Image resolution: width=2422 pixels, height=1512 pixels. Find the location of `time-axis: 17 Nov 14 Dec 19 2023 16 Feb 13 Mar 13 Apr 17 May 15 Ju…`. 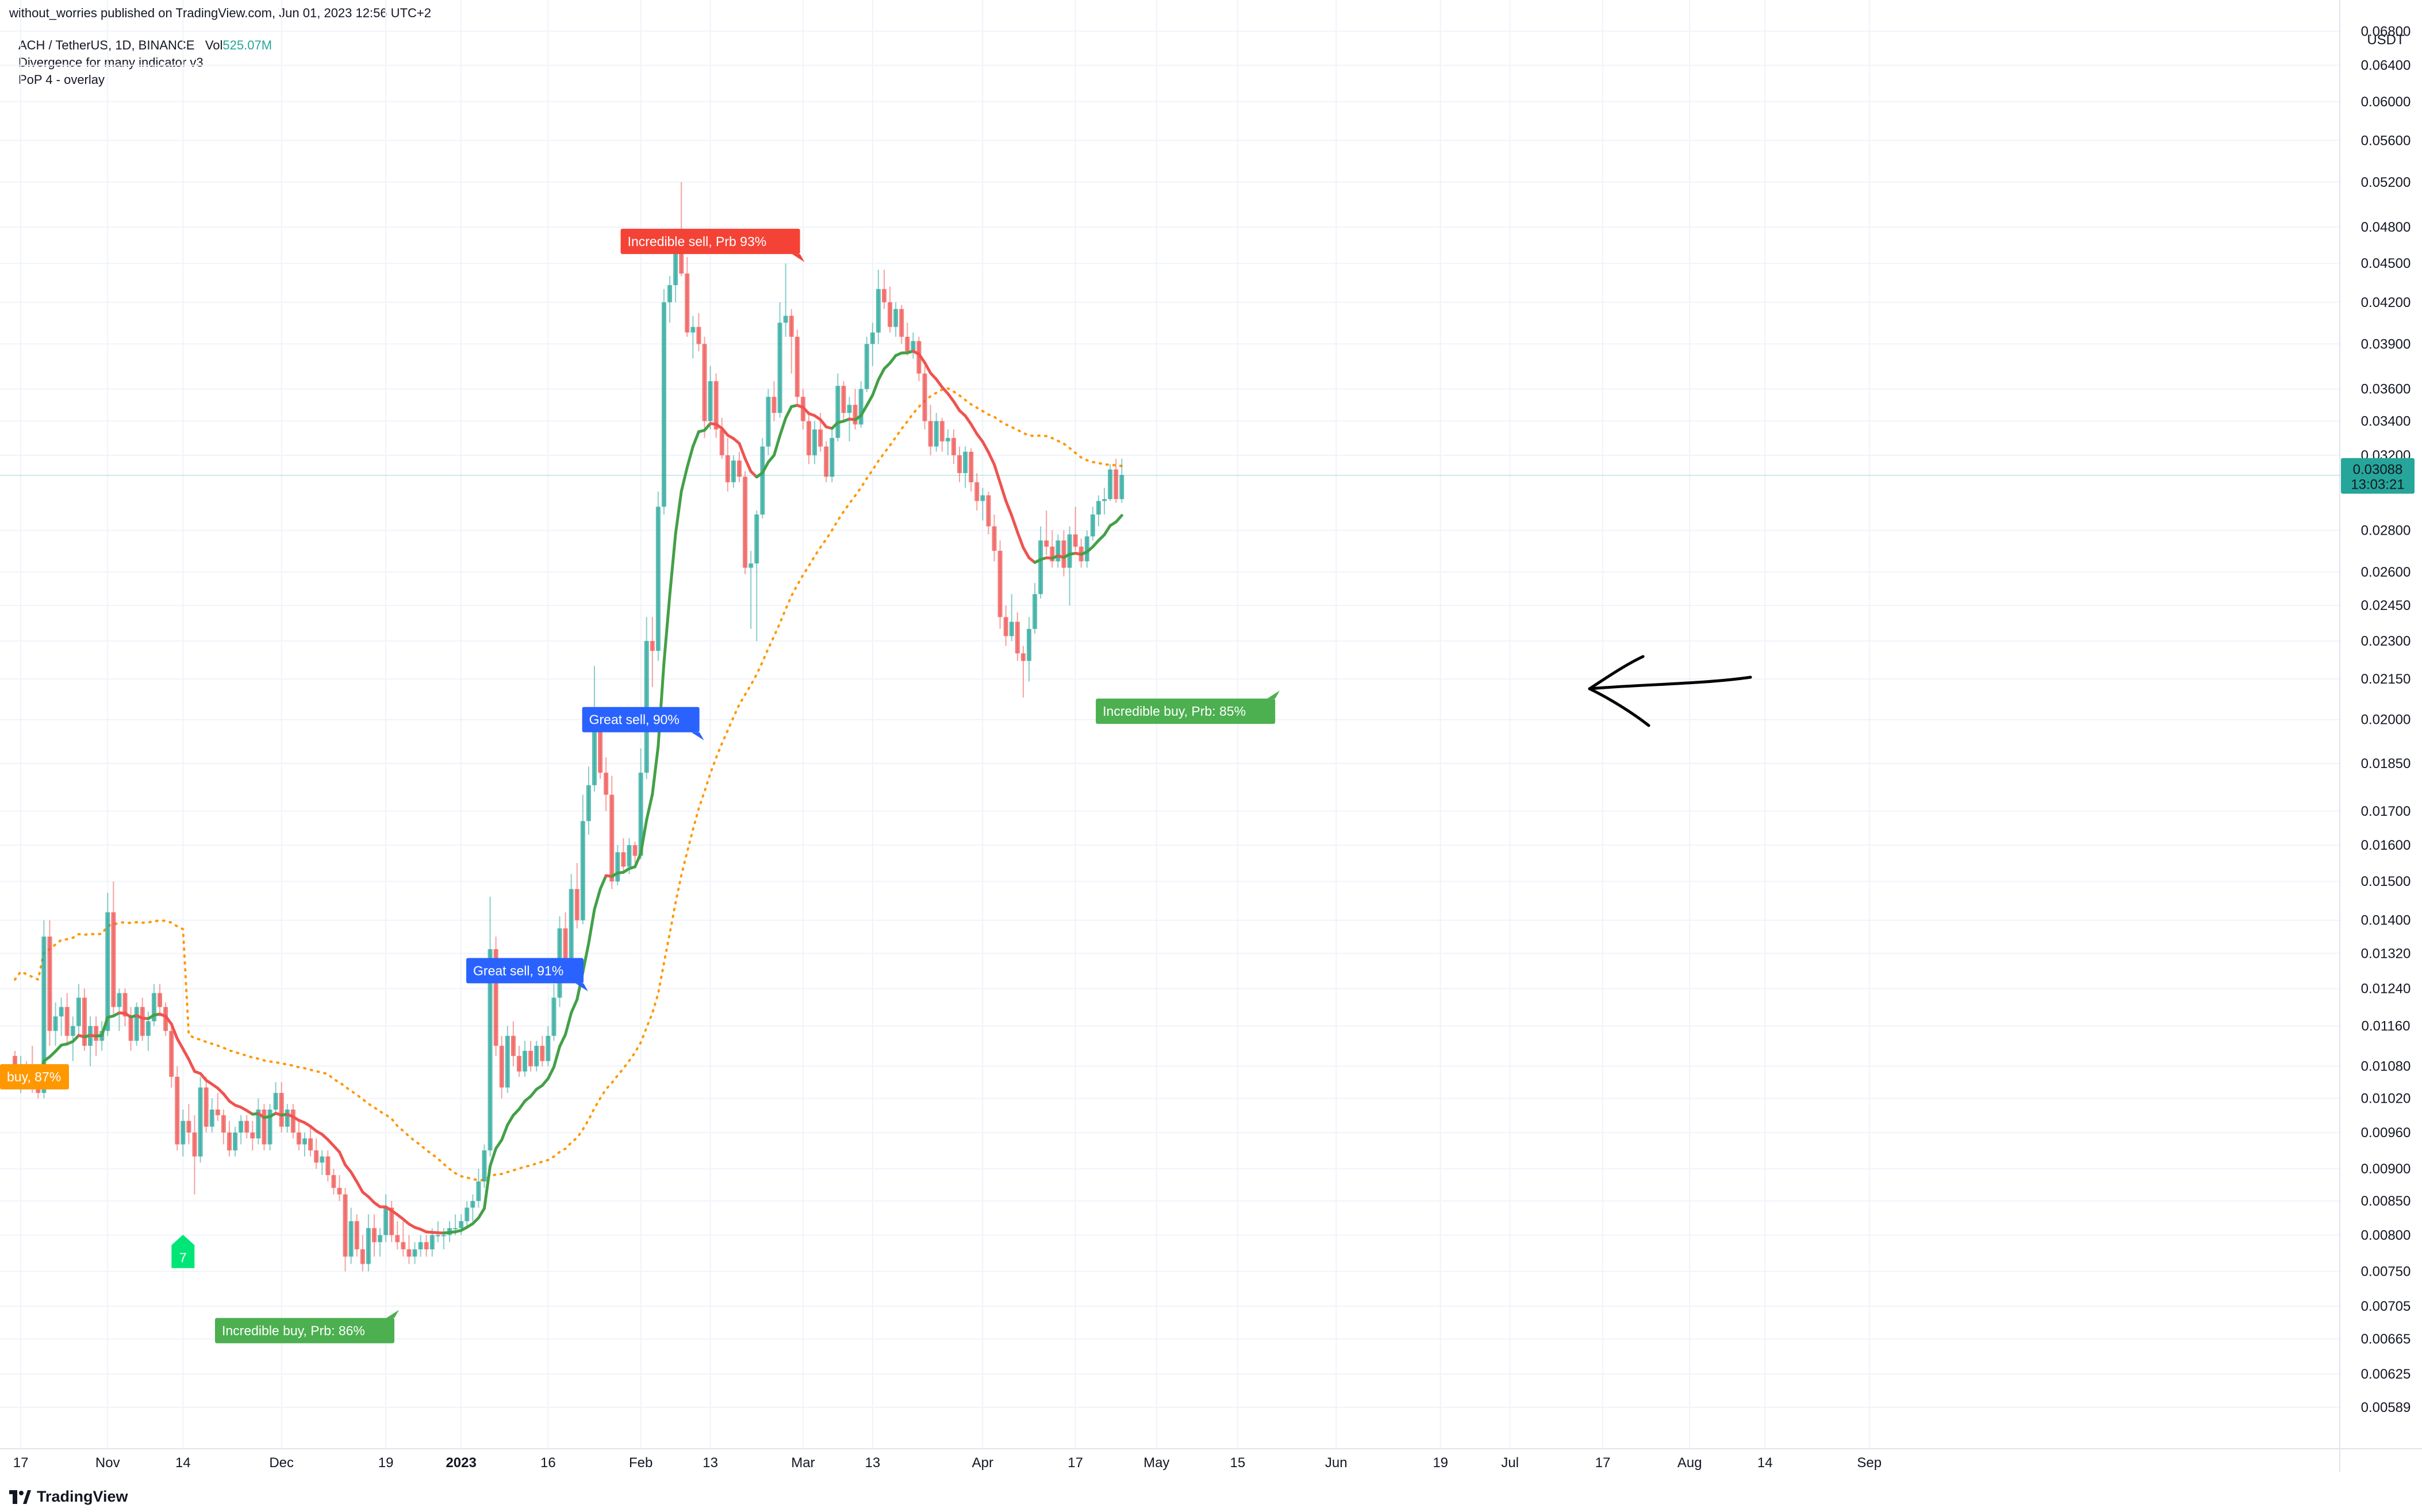

time-axis: 17 Nov 14 Dec 19 2023 16 Feb 13 Mar 13 Apr 17 May 15 Ju… is located at coordinates (947, 1463).